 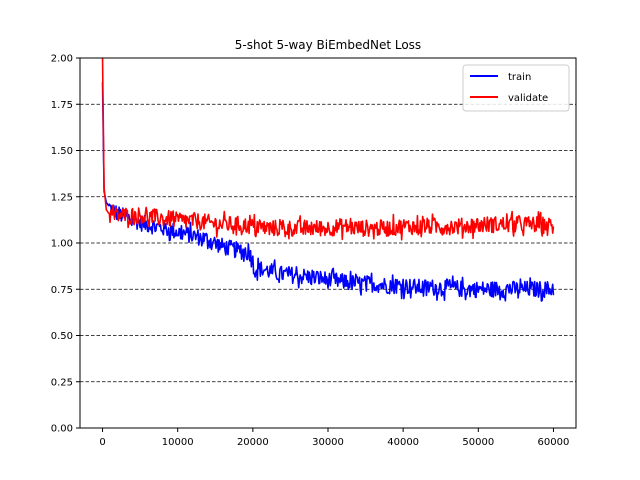 I want to click on legend: train validate, so click(x=516, y=88).